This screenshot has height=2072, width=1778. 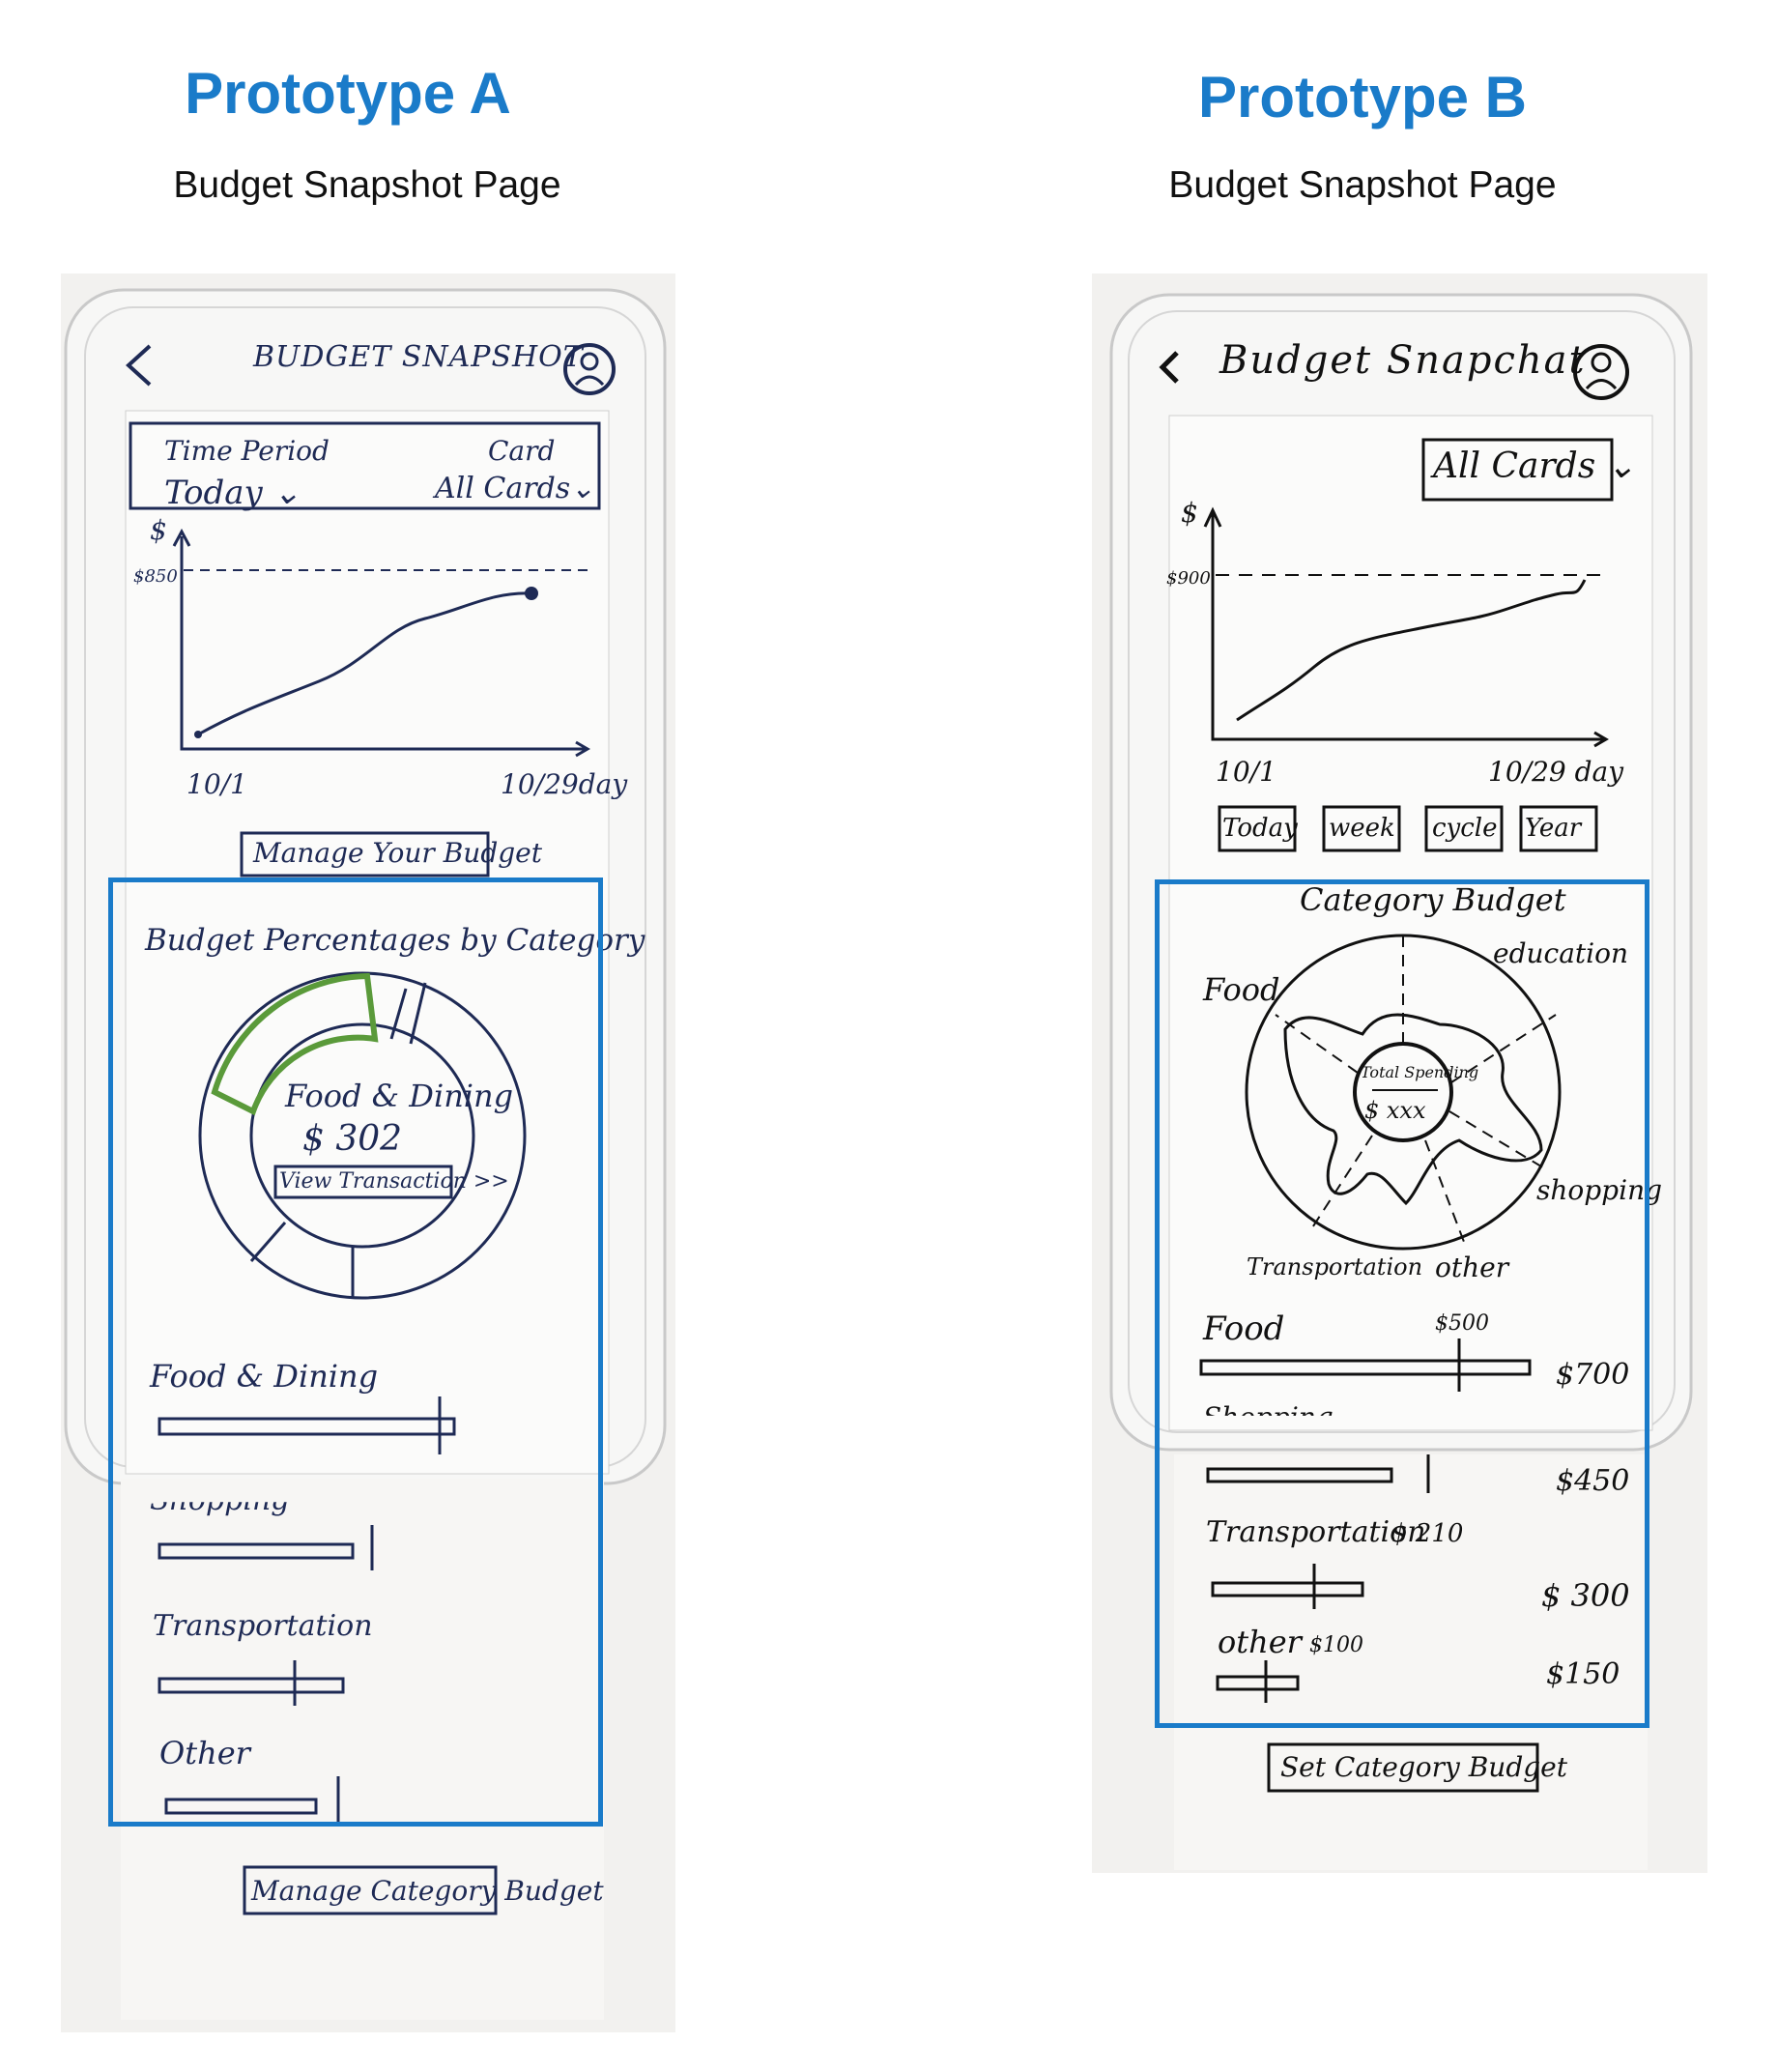 What do you see at coordinates (1462, 1323) in the screenshot?
I see `b-category-spent-food: $500` at bounding box center [1462, 1323].